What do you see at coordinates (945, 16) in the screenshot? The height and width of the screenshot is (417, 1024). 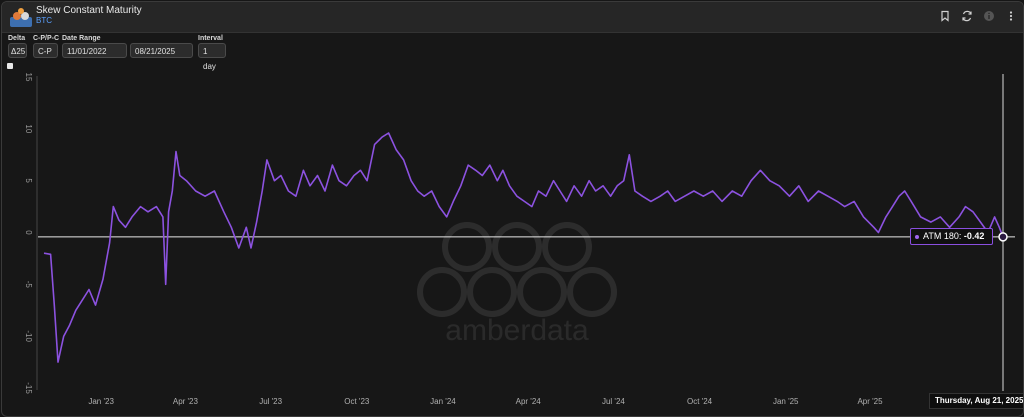 I see `bookmark-icon` at bounding box center [945, 16].